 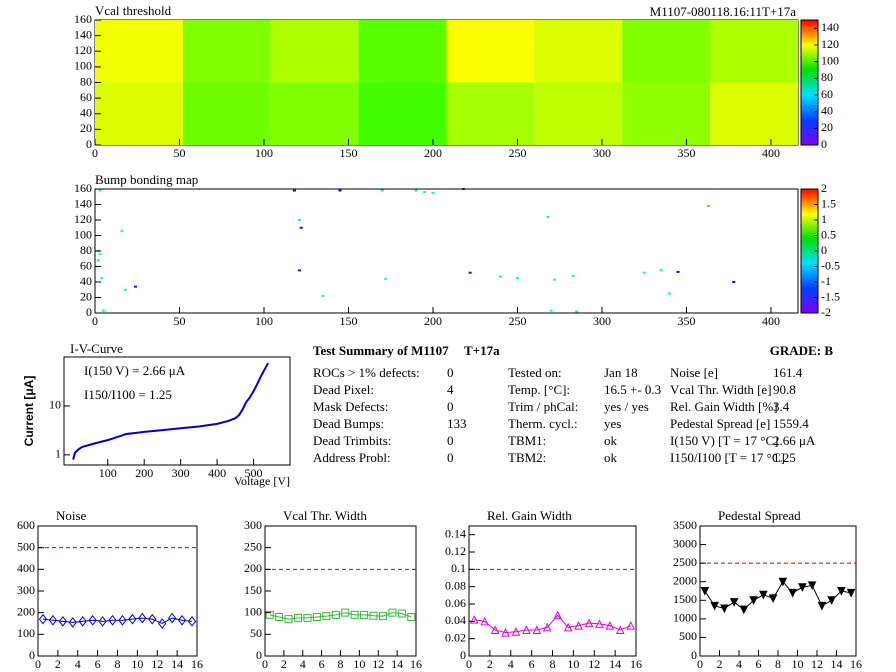 I want to click on z-tick-label: 60, so click(x=827, y=94).